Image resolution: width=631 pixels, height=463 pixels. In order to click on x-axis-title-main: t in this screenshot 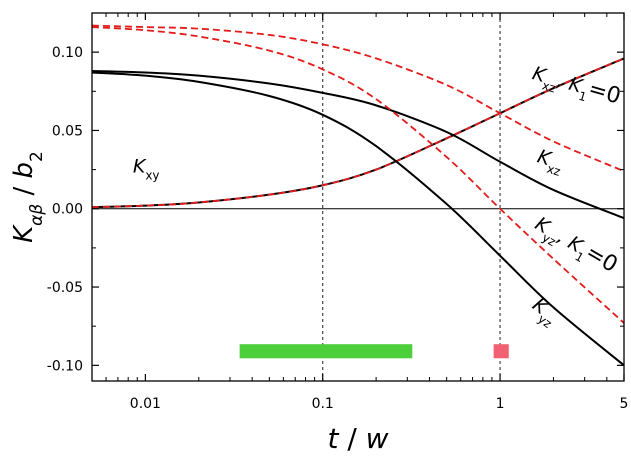, I will do `click(333, 438)`.